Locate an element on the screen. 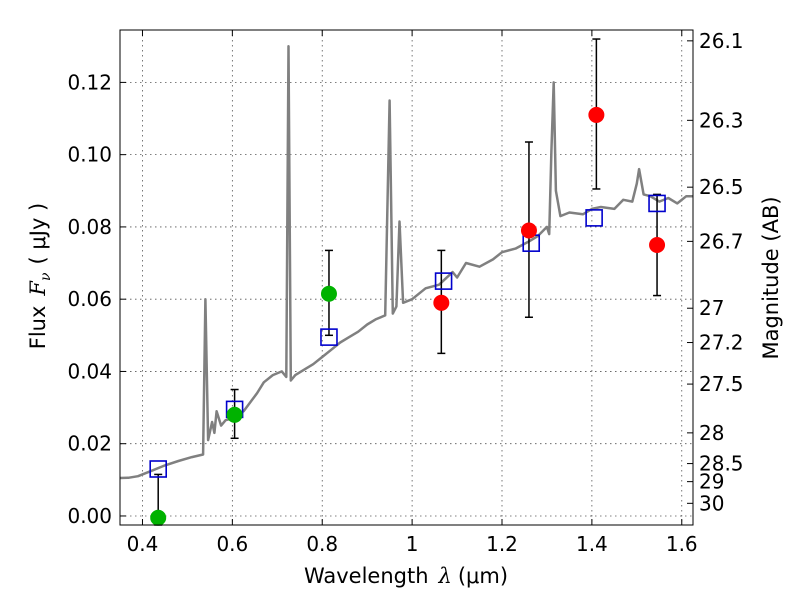  magnitude-tick-label: 28.5 is located at coordinates (721, 464).